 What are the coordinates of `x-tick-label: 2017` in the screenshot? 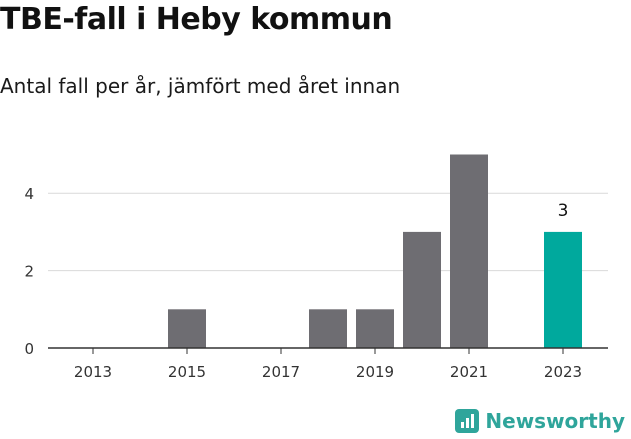 It's located at (281, 372).